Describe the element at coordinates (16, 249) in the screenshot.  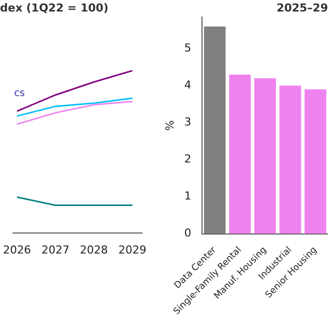
I see `x-tick-label: 2026` at that location.